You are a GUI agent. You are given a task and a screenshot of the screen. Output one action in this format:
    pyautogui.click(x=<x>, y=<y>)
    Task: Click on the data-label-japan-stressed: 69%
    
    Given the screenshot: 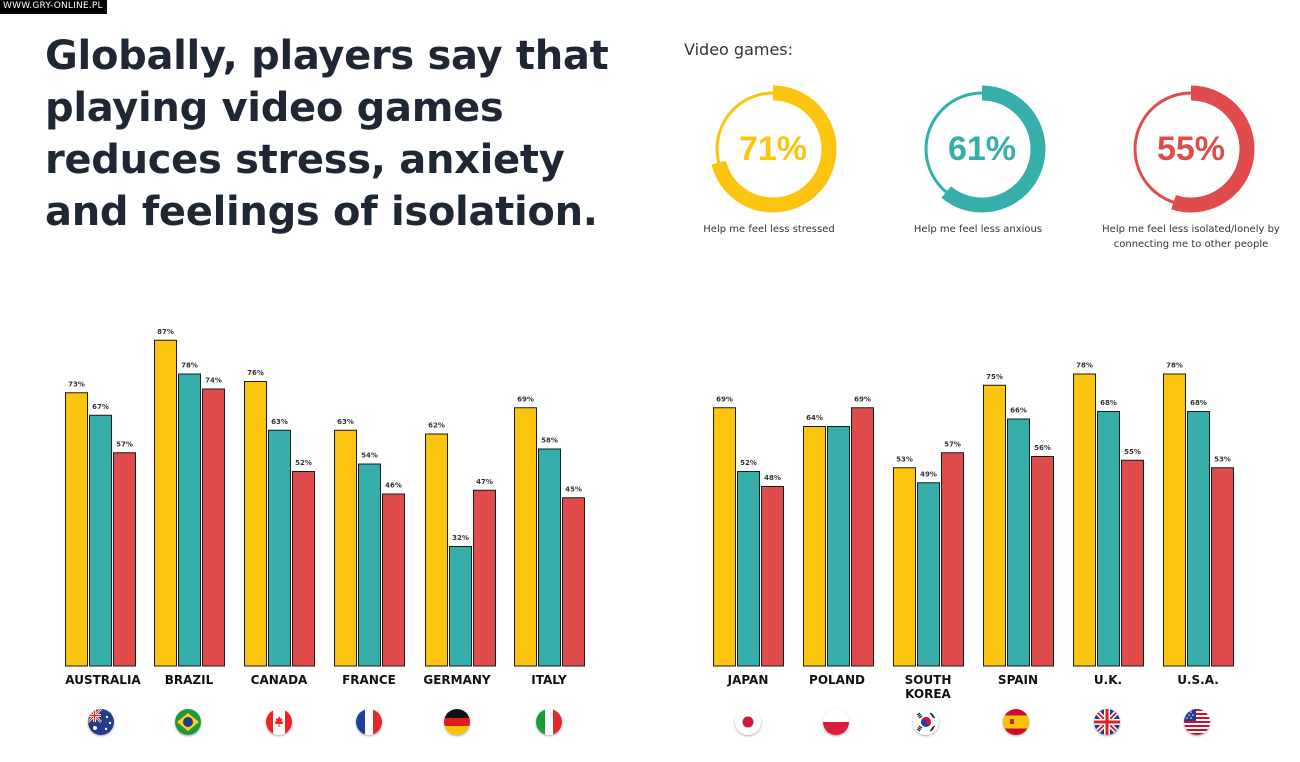 What is the action you would take?
    pyautogui.click(x=724, y=399)
    